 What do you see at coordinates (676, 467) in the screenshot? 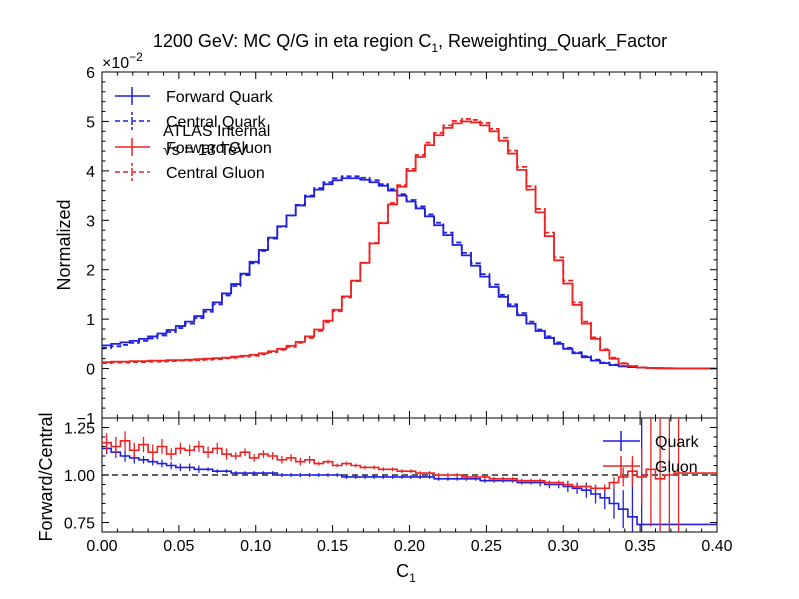
I see `legend-label-gluon-ratio: Gluon` at bounding box center [676, 467].